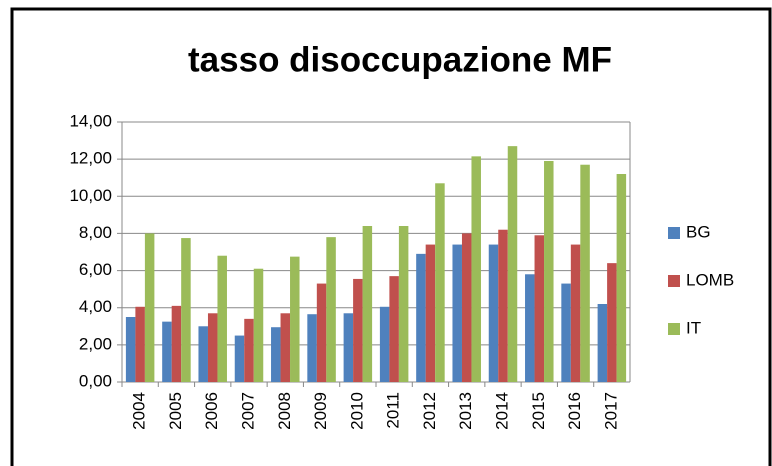 Image resolution: width=772 pixels, height=466 pixels. Describe the element at coordinates (538, 411) in the screenshot. I see `x-tick-label: 2015` at that location.